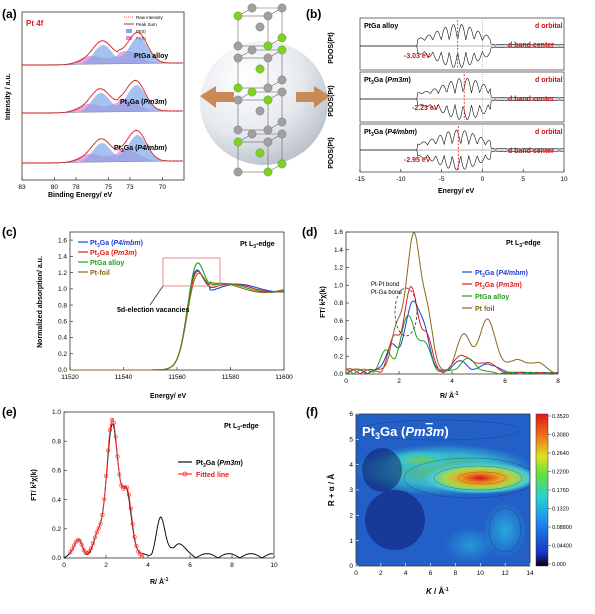 The image size is (595, 614). I want to click on c-annotation: 5d-election vacancies, so click(153, 310).